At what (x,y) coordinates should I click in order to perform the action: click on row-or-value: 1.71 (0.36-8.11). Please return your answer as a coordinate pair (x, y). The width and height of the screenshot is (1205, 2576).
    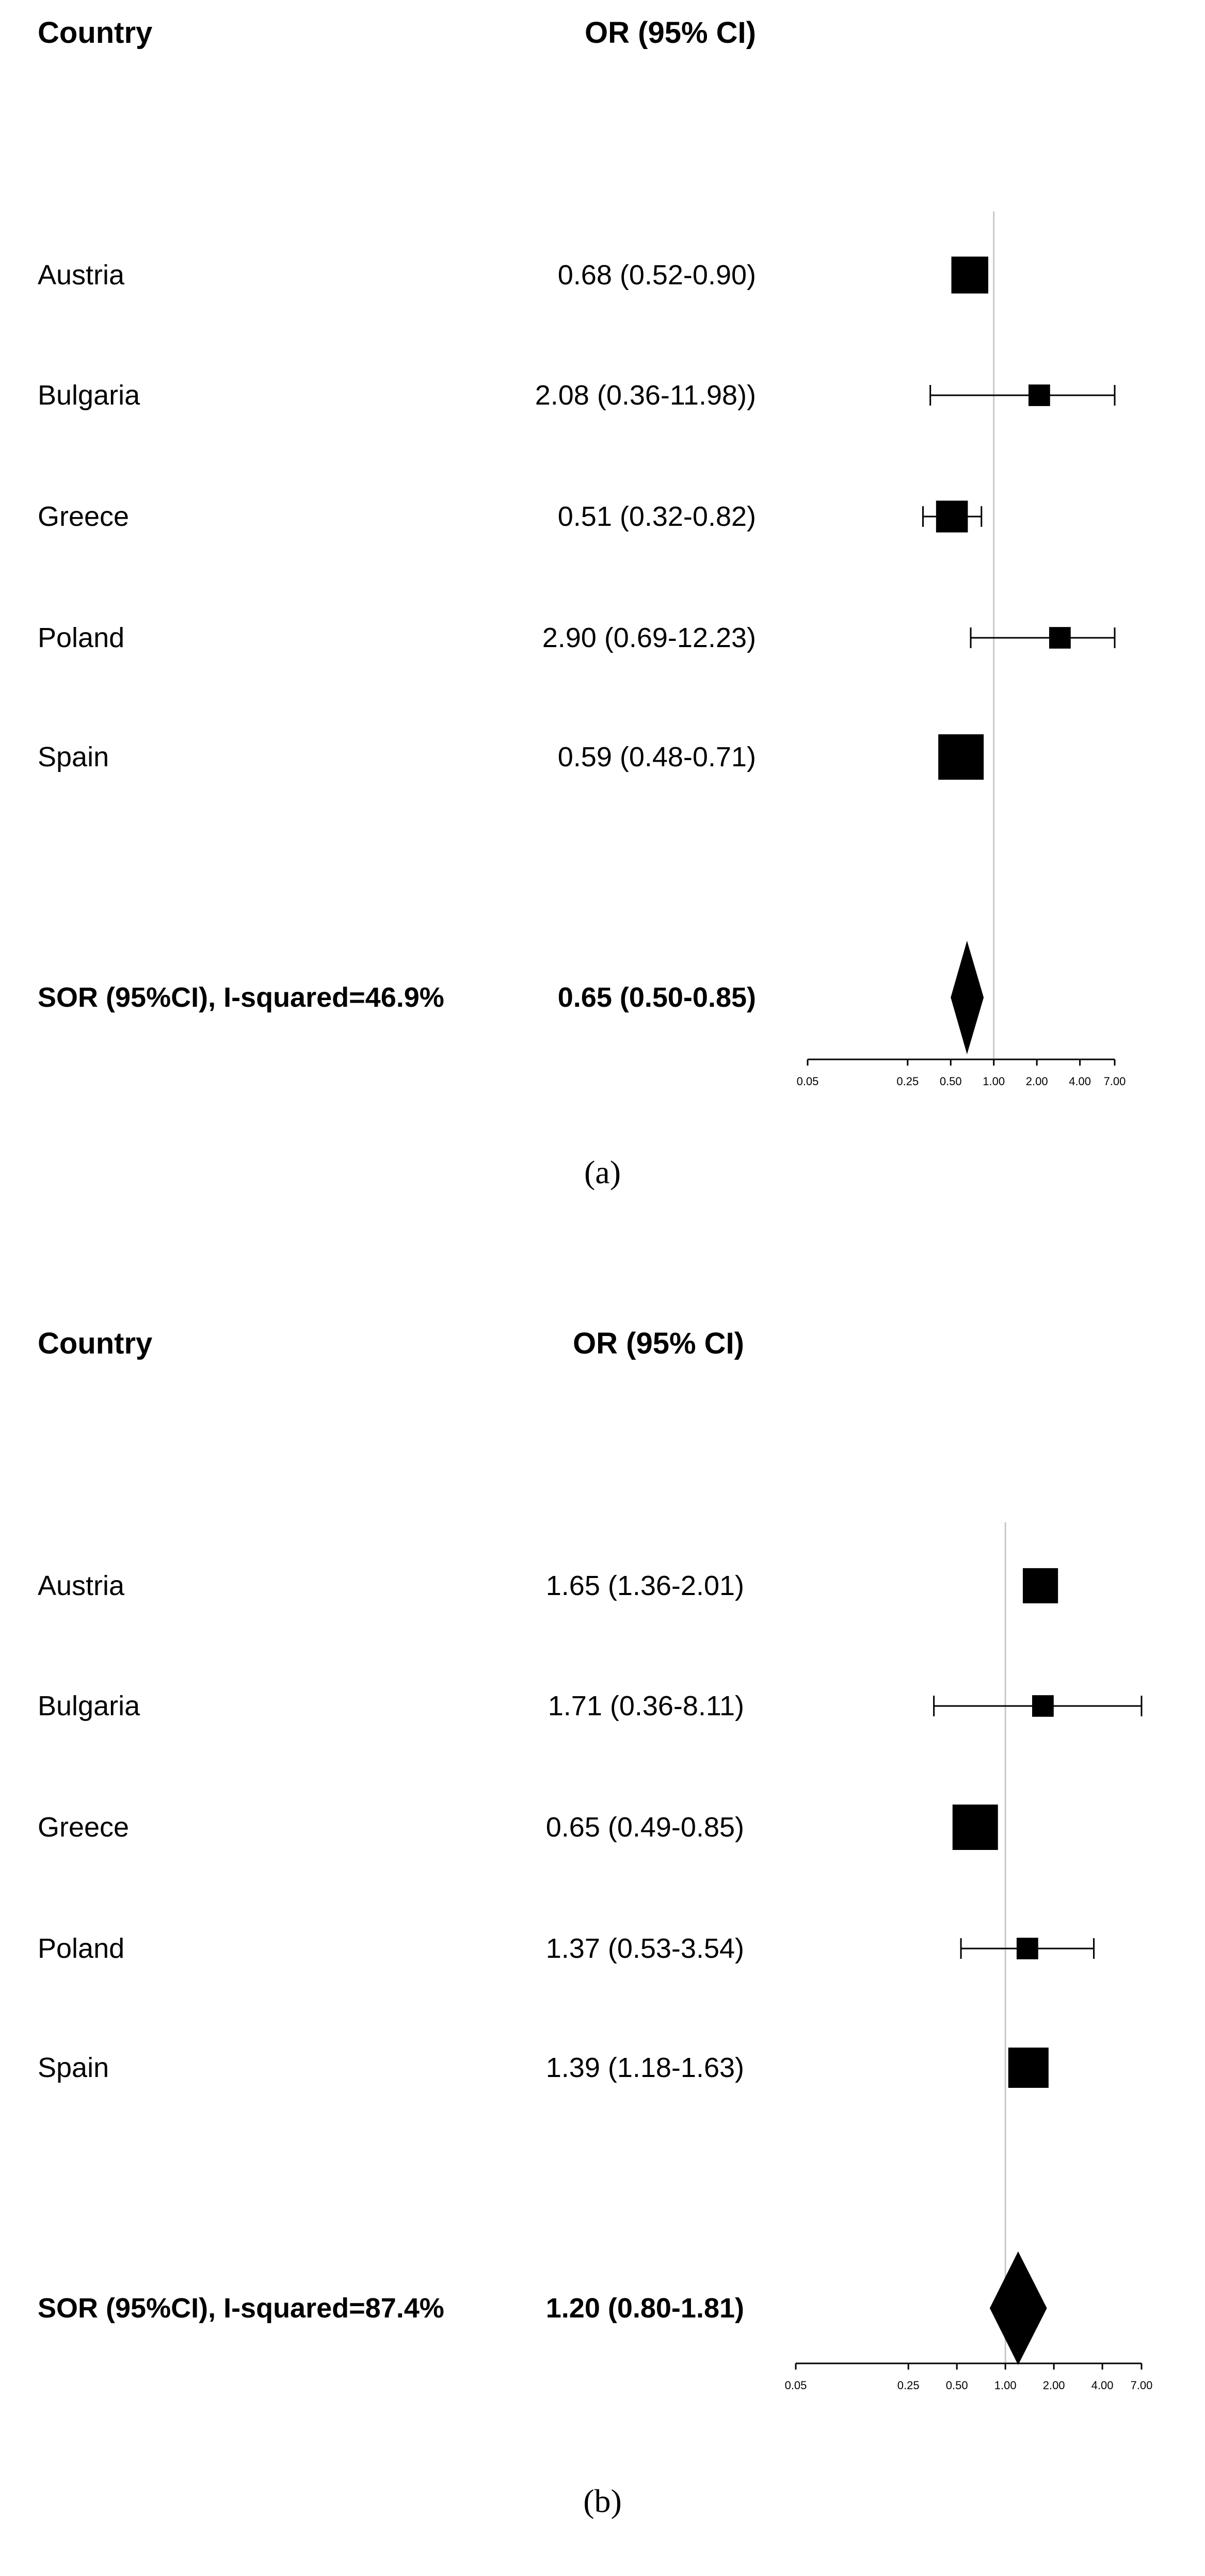
    Looking at the image, I should click on (646, 1706).